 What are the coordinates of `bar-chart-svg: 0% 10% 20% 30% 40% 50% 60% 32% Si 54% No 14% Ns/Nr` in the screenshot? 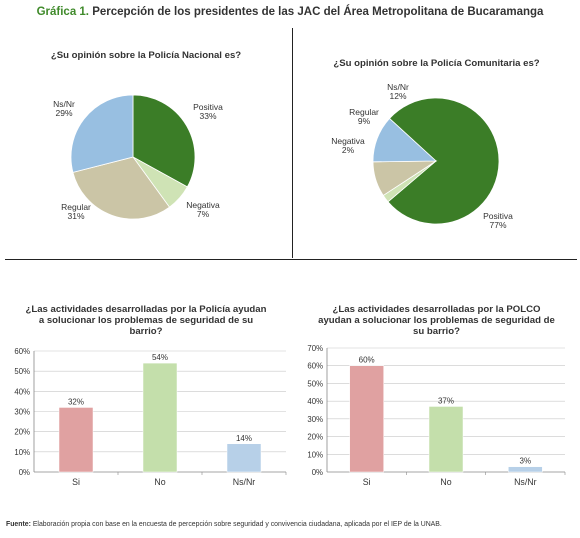 It's located at (150, 417).